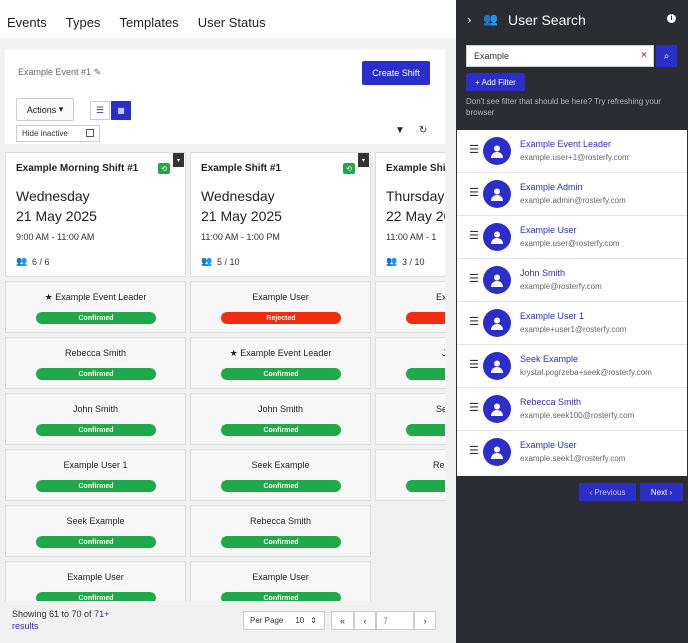 The height and width of the screenshot is (643, 688). Describe the element at coordinates (102, 614) in the screenshot. I see `total-results-link: 71+` at that location.